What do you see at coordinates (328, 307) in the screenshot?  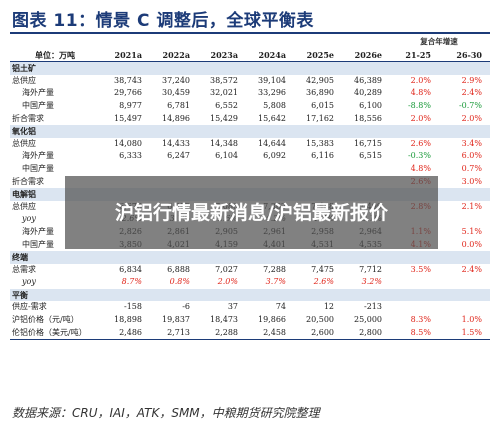 I see `value-cell: 12` at bounding box center [328, 307].